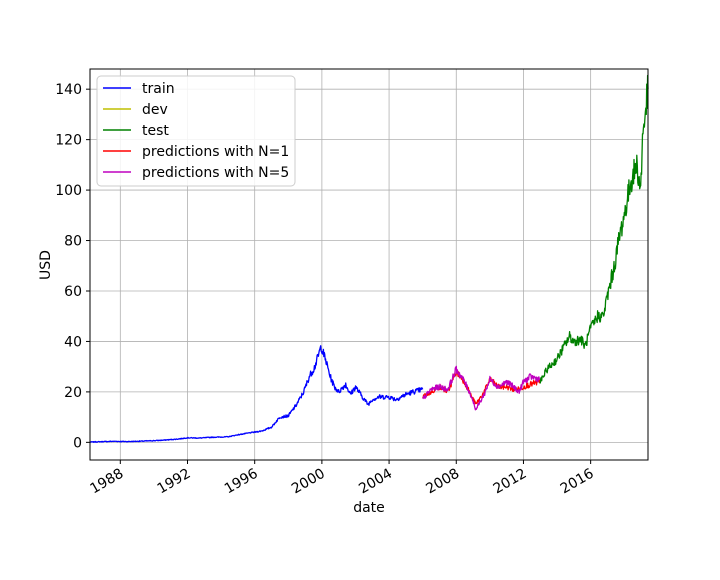 Image resolution: width=720 pixels, height=580 pixels. Describe the element at coordinates (155, 110) in the screenshot. I see `legend-label: dev` at that location.